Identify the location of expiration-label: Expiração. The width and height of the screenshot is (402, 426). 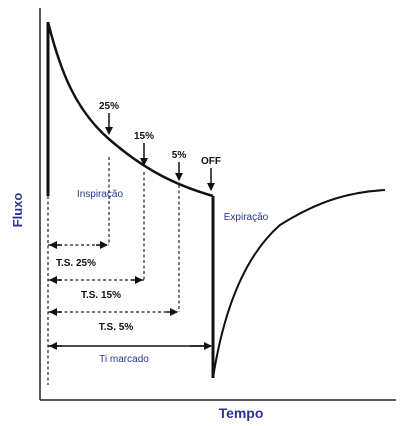
(246, 217).